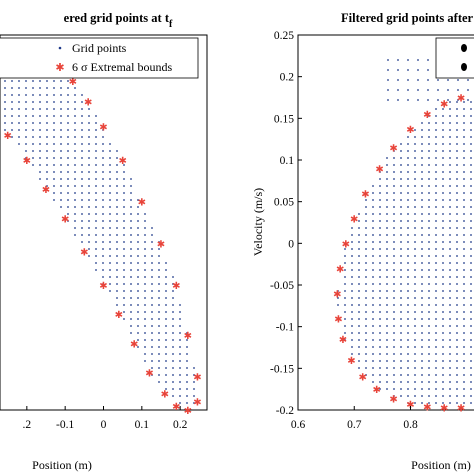 This screenshot has height=474, width=474. Describe the element at coordinates (441, 465) in the screenshot. I see `right-x-axis-label: Position (m)` at that location.